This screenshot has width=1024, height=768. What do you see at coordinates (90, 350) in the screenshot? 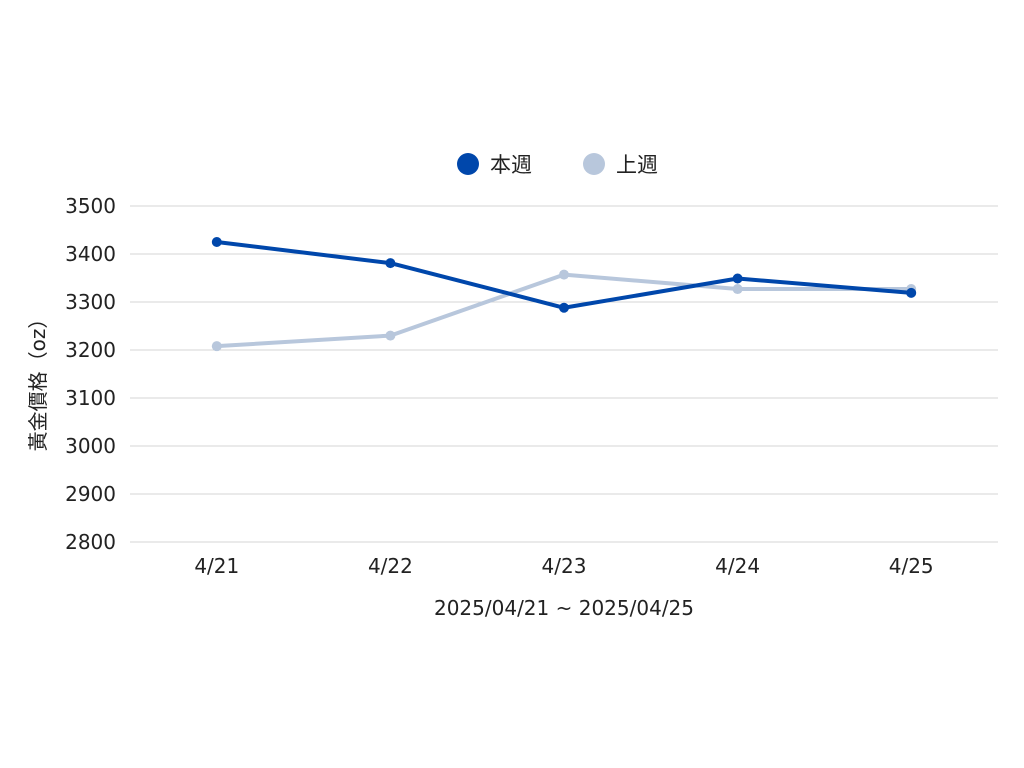
I see `y-tick-label-3200: 3200` at bounding box center [90, 350].